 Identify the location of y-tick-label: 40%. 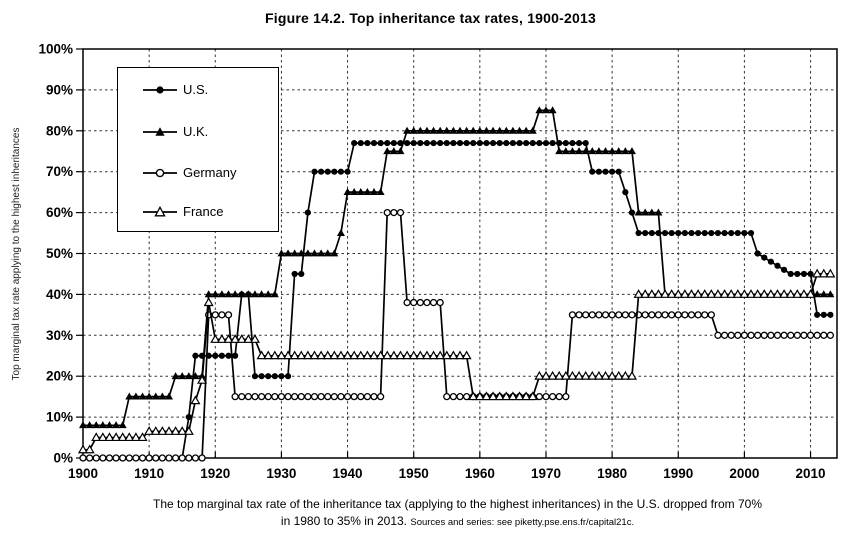
(59, 294).